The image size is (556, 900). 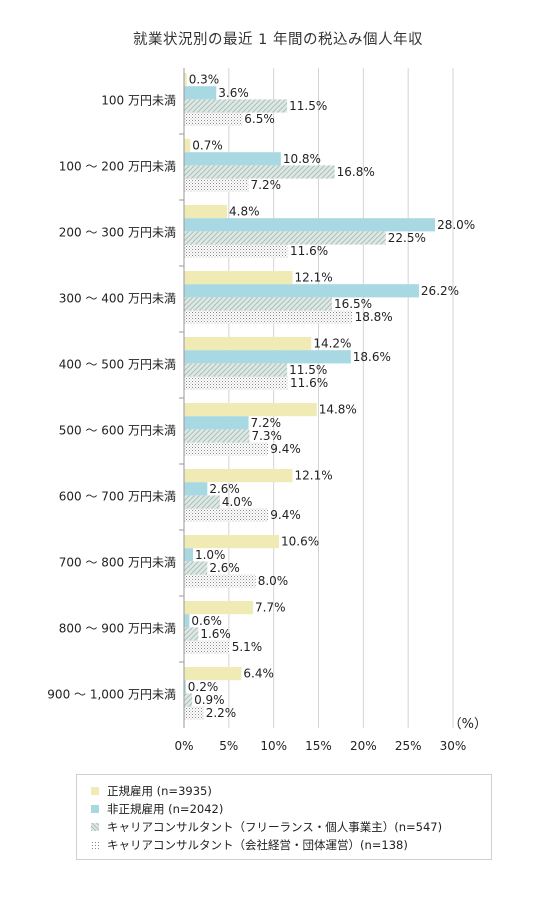 I want to click on category-label: 800 ～ 900 万円未満, so click(x=117, y=629).